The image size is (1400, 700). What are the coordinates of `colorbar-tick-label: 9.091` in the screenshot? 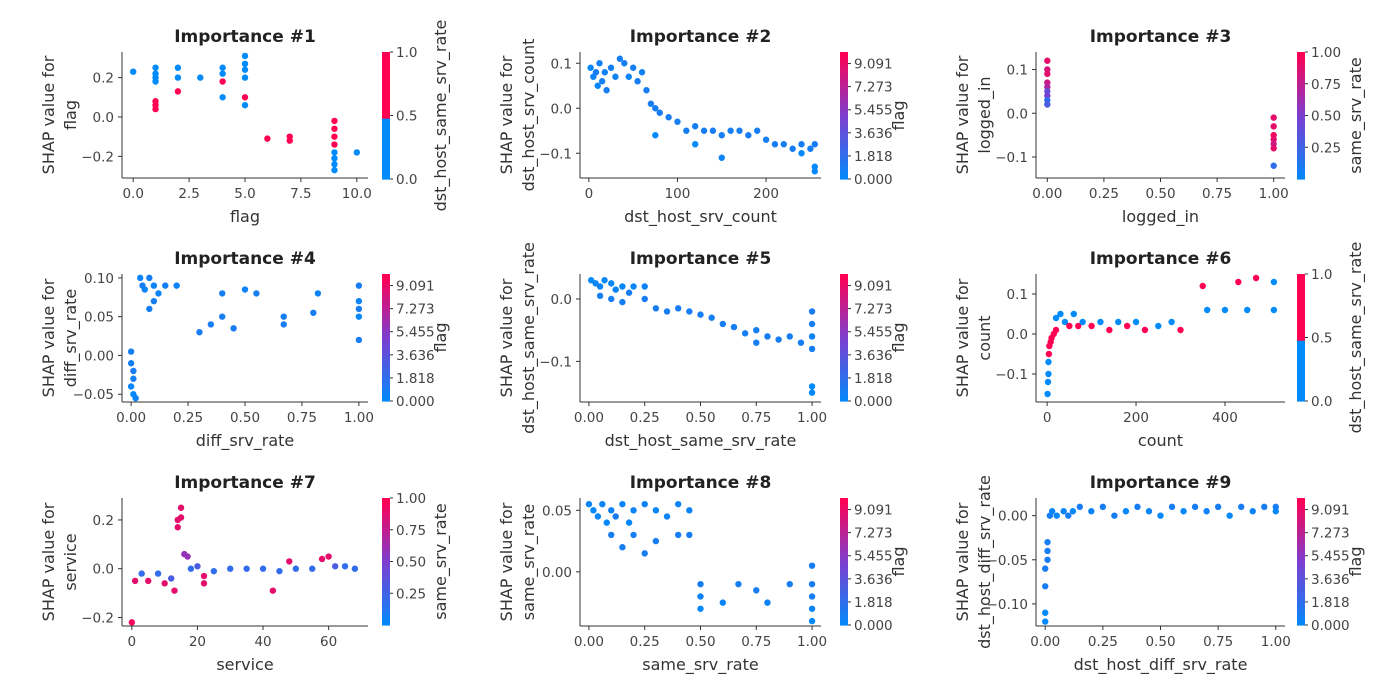 It's located at (873, 65).